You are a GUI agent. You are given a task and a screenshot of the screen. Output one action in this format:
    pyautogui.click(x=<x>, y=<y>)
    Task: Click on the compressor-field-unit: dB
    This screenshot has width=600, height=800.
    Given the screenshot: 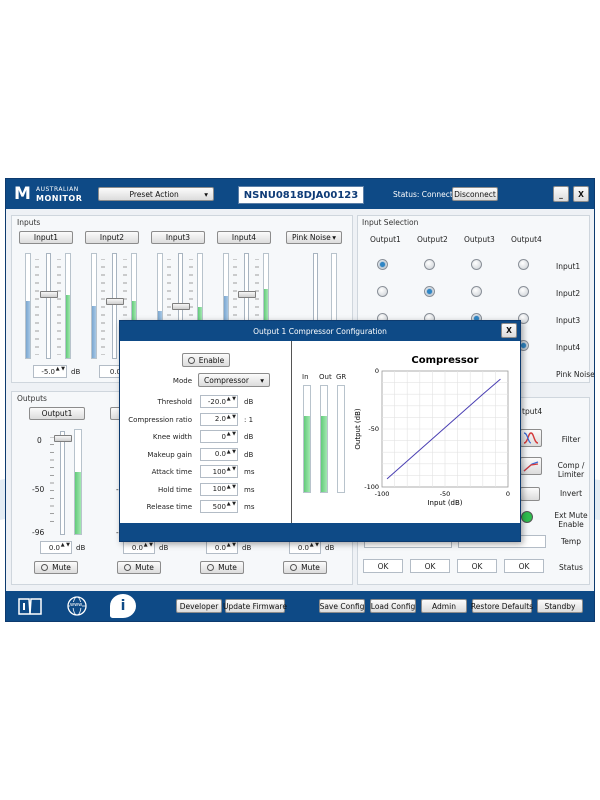 What is the action you would take?
    pyautogui.click(x=249, y=454)
    